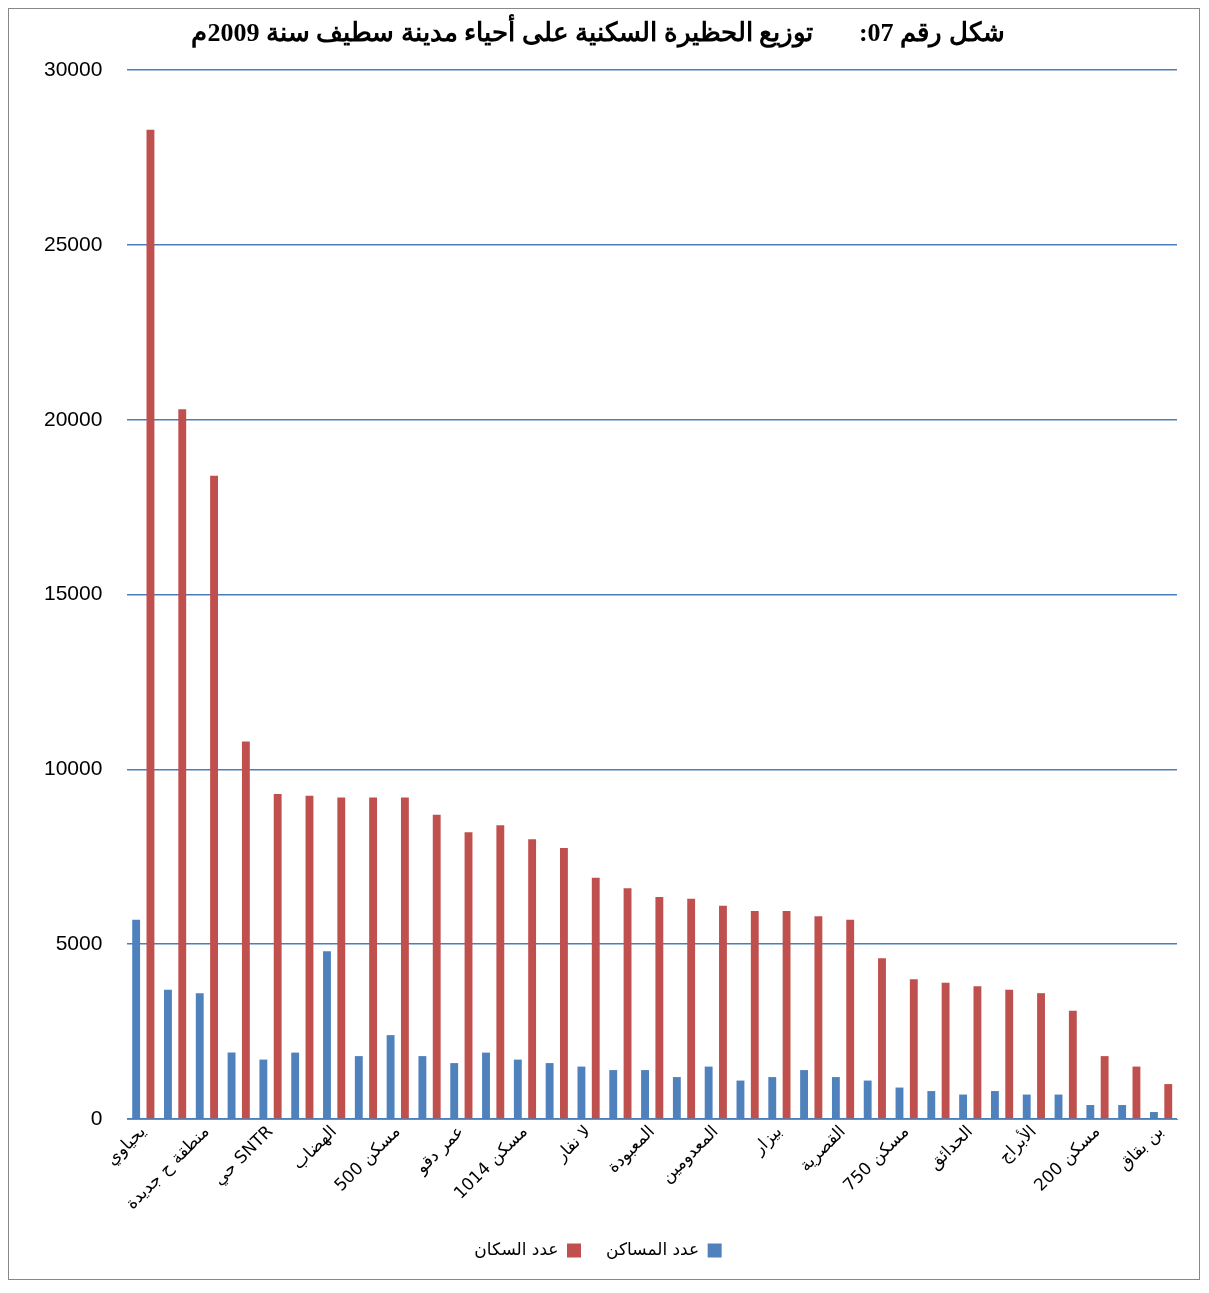 The width and height of the screenshot is (1209, 1293). What do you see at coordinates (766, 1140) in the screenshot?
I see `x-tick-label: بيزار` at bounding box center [766, 1140].